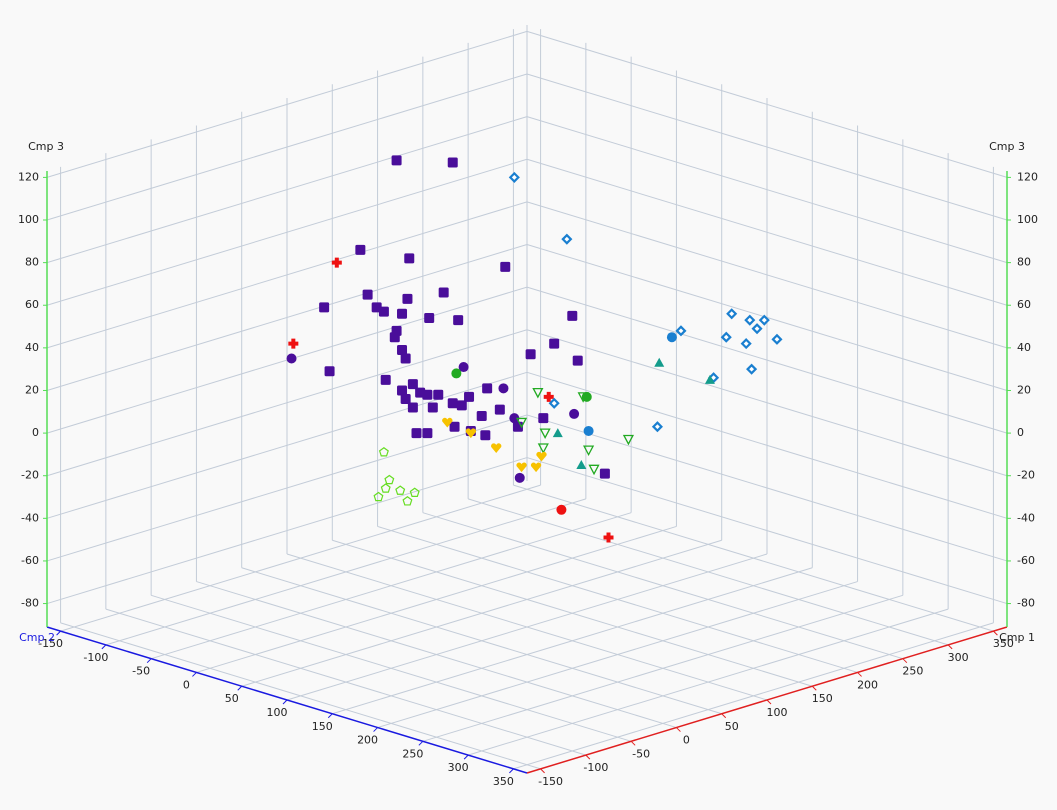 This screenshot has width=1057, height=810. Describe the element at coordinates (46, 146) in the screenshot. I see `z-axis-title: Cmp 3` at that location.